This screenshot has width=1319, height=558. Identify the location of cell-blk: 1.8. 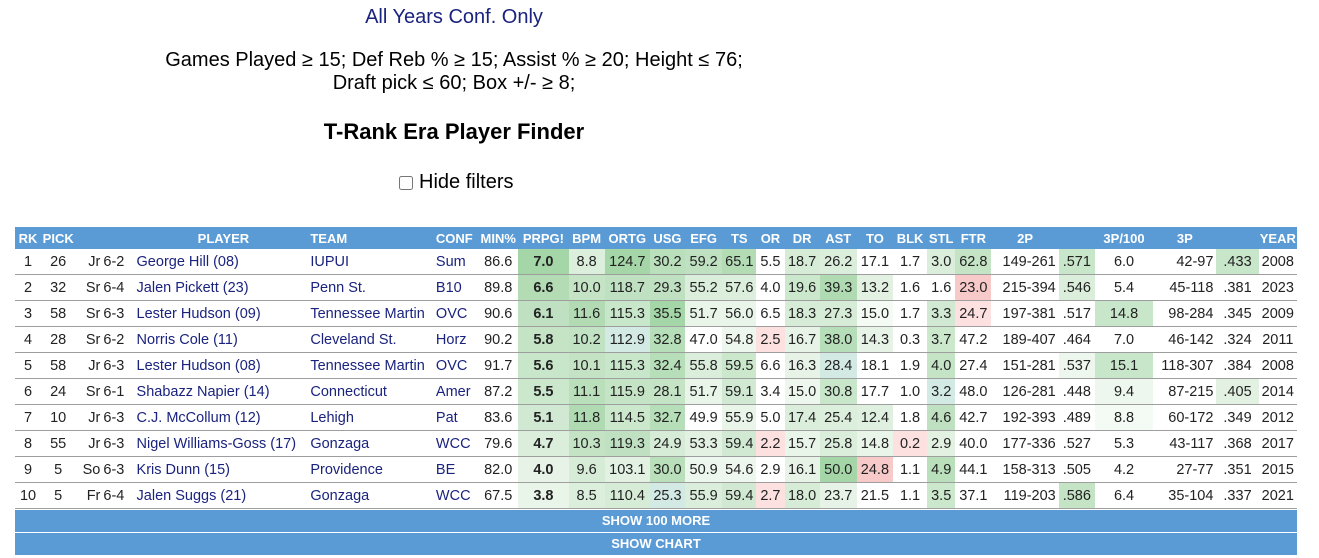
(910, 417).